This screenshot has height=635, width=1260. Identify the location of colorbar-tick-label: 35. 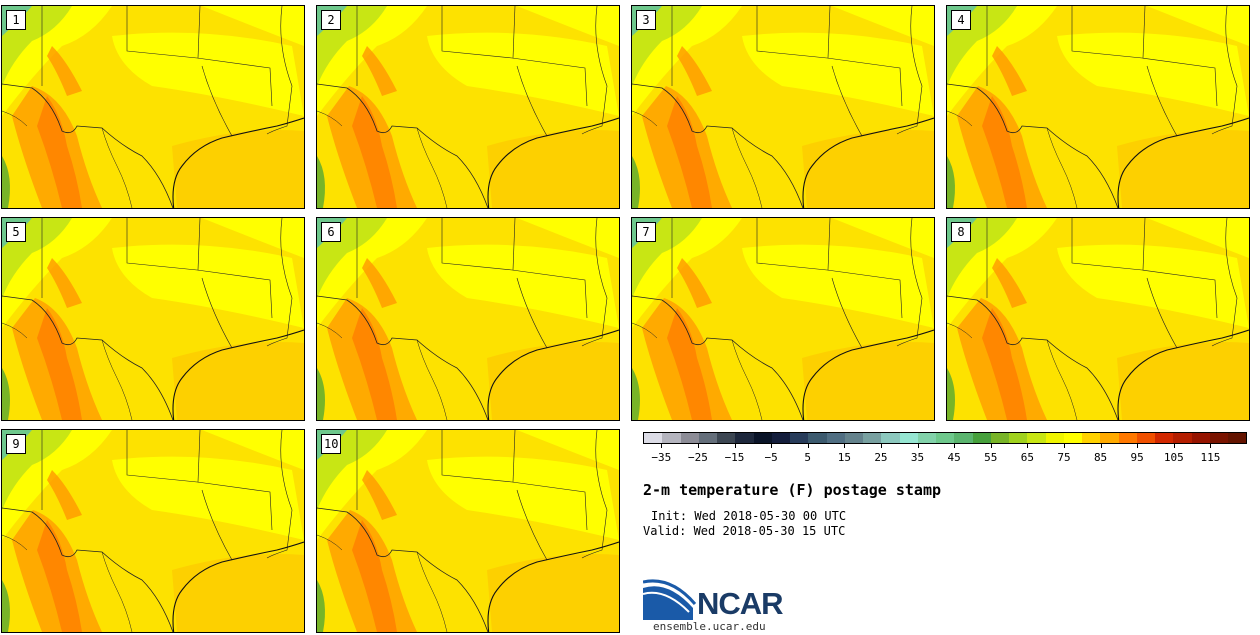
(917, 457).